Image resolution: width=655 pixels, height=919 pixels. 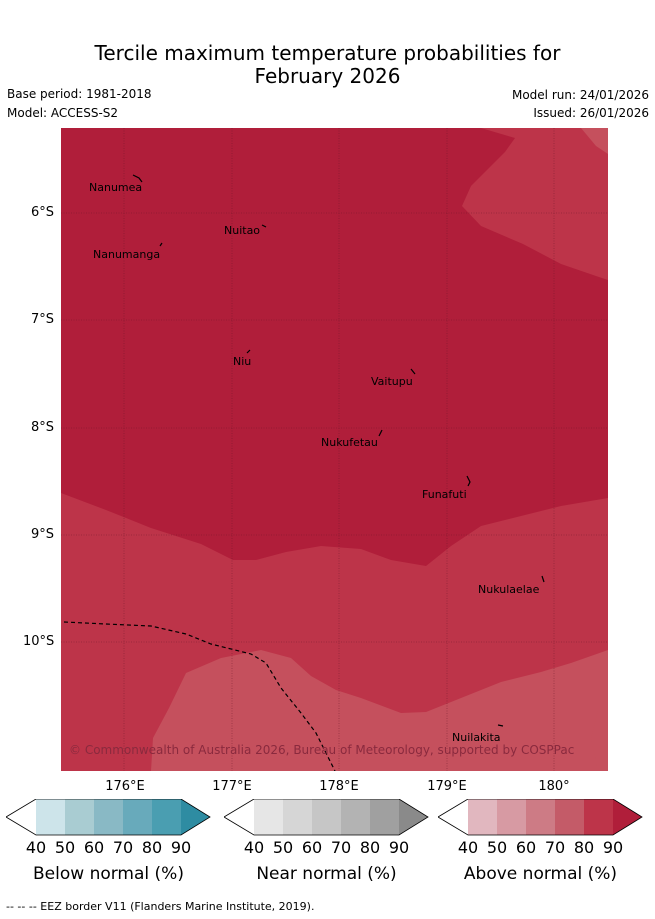 What do you see at coordinates (125, 786) in the screenshot?
I see `lon-label: 176°E` at bounding box center [125, 786].